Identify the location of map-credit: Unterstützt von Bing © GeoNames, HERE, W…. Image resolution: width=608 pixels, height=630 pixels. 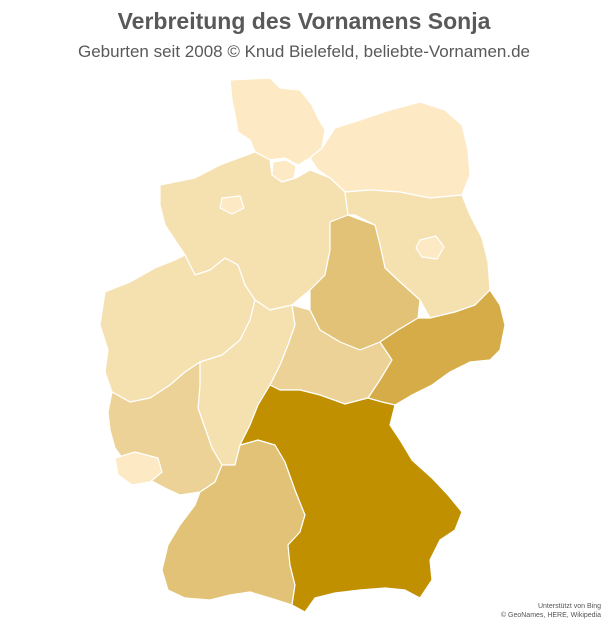
(551, 611).